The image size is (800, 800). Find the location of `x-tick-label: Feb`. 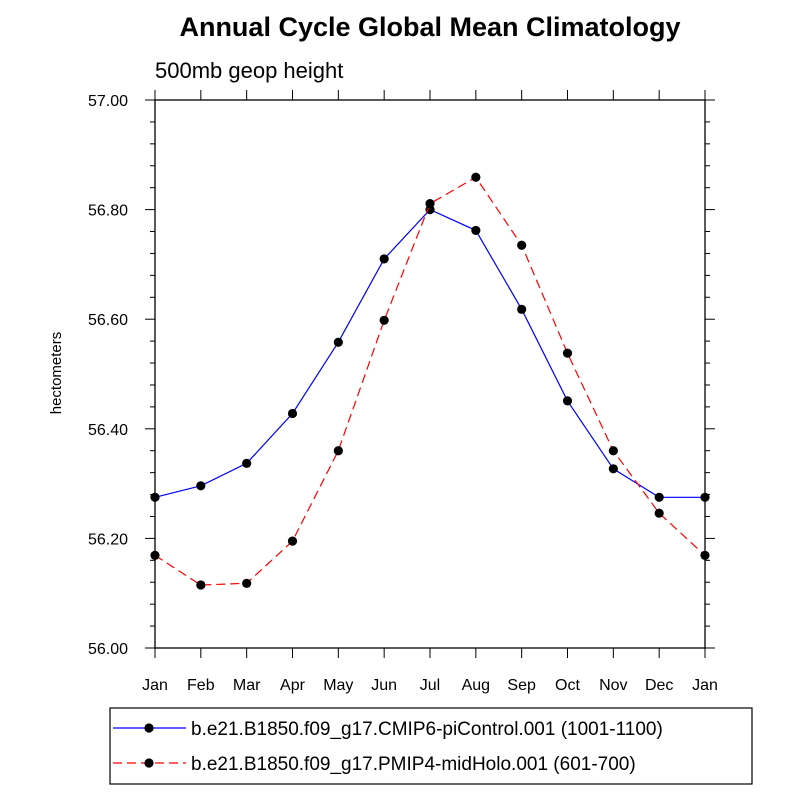

x-tick-label: Feb is located at coordinates (201, 685).